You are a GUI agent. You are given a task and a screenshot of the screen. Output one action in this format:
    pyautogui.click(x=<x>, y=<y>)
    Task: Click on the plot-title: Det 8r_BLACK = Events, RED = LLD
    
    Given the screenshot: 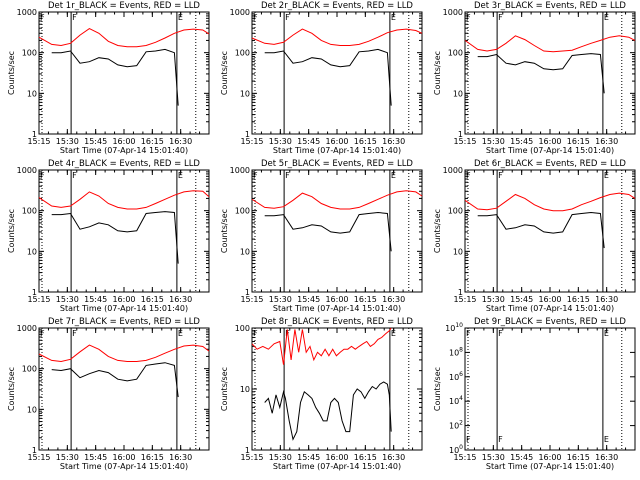 What is the action you would take?
    pyautogui.click(x=337, y=322)
    